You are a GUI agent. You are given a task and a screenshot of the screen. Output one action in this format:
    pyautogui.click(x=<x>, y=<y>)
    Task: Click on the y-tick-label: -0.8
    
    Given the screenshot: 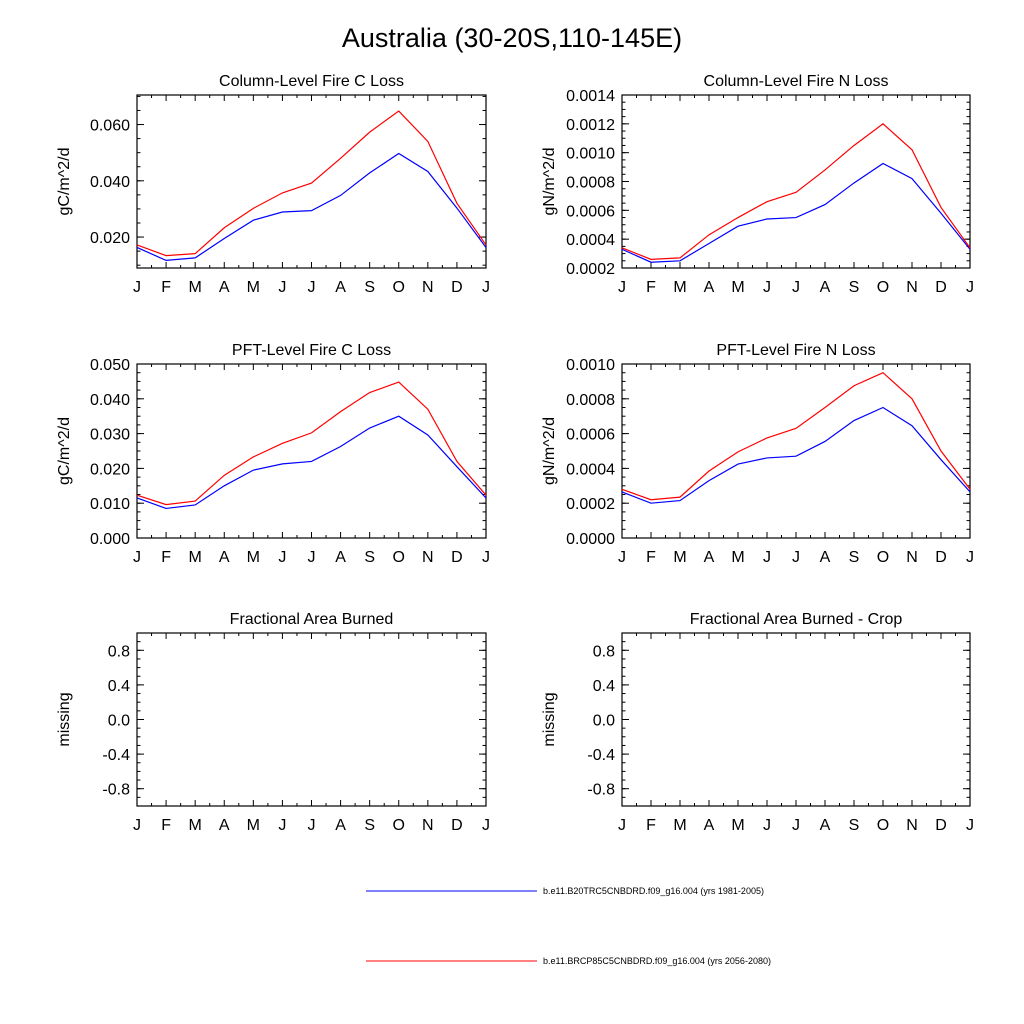 What is the action you would take?
    pyautogui.click(x=601, y=790)
    